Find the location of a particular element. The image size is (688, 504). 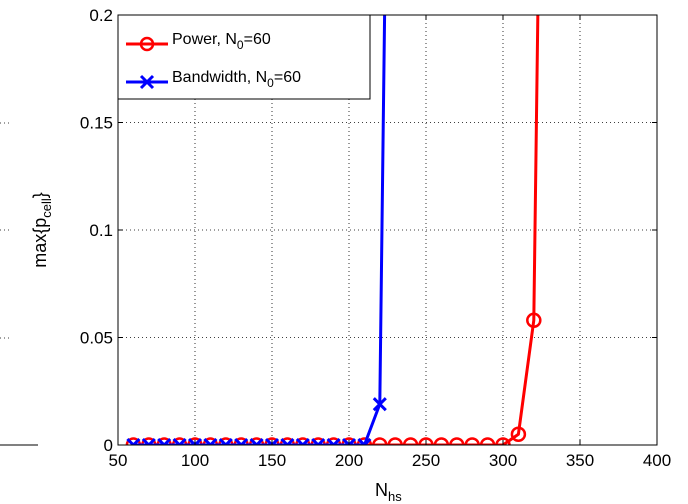

legend-power-label-main: Power, N is located at coordinates (204, 39).